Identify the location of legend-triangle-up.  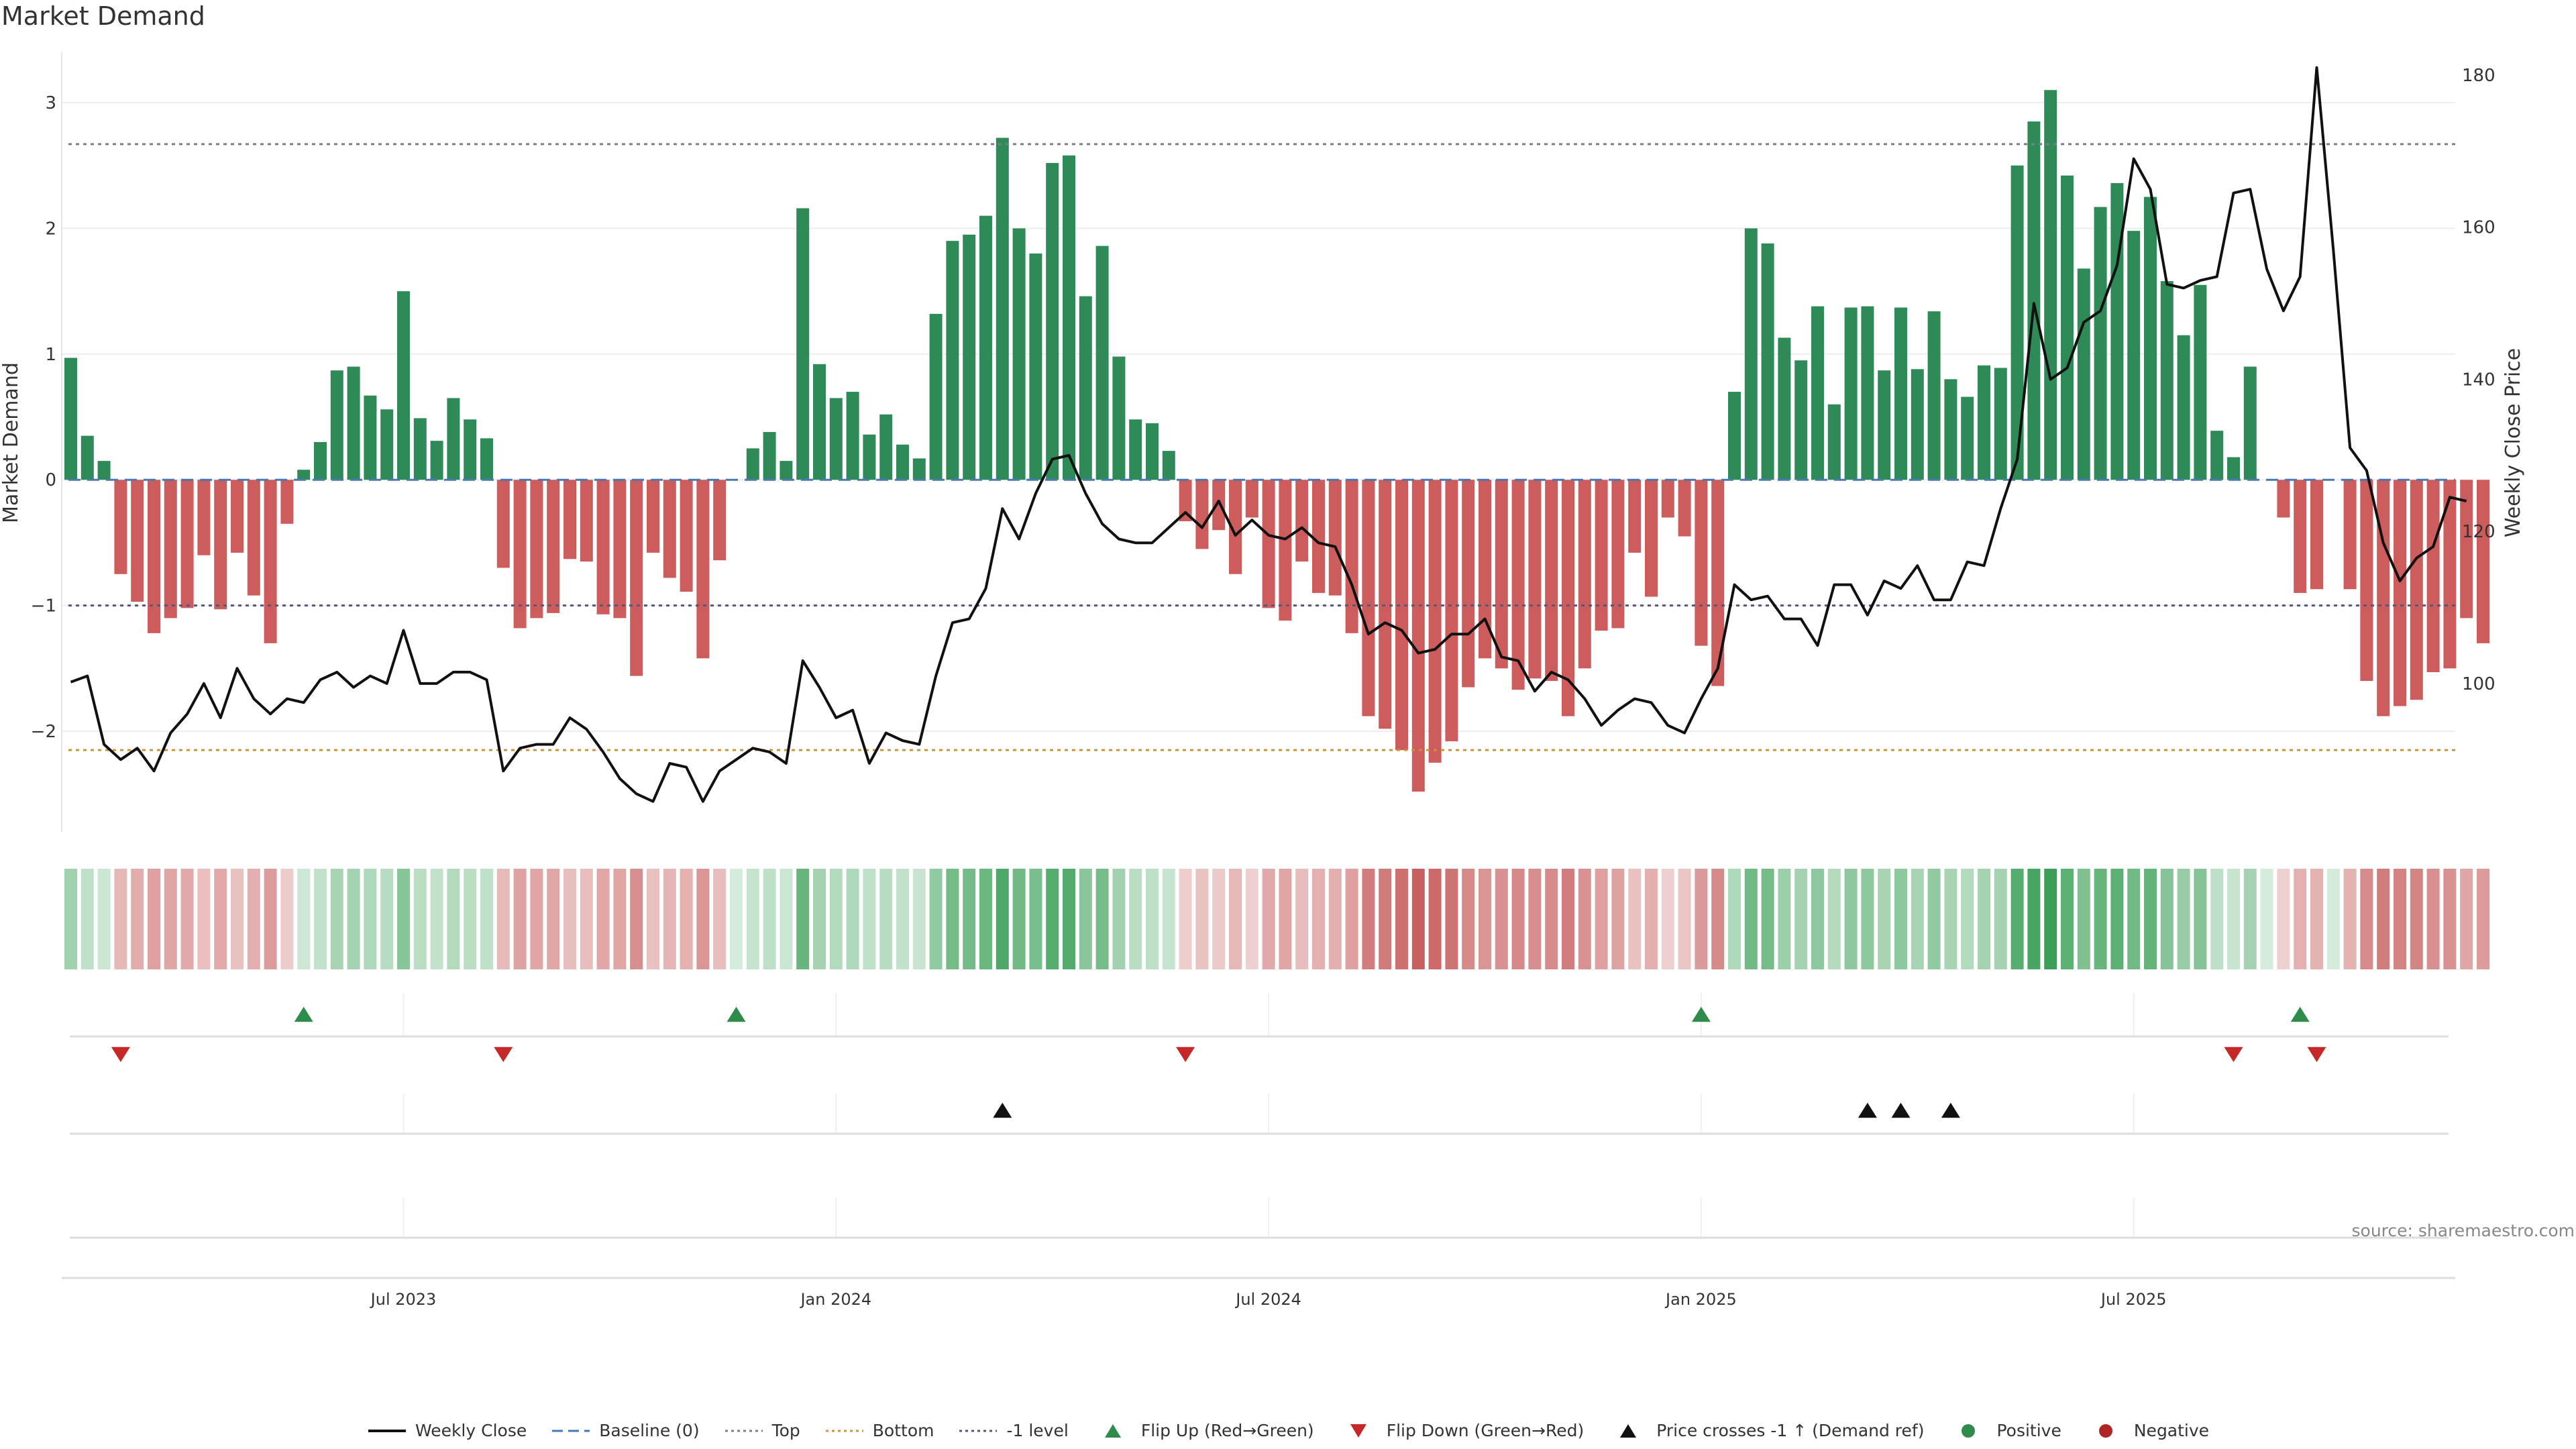
(1112, 1431).